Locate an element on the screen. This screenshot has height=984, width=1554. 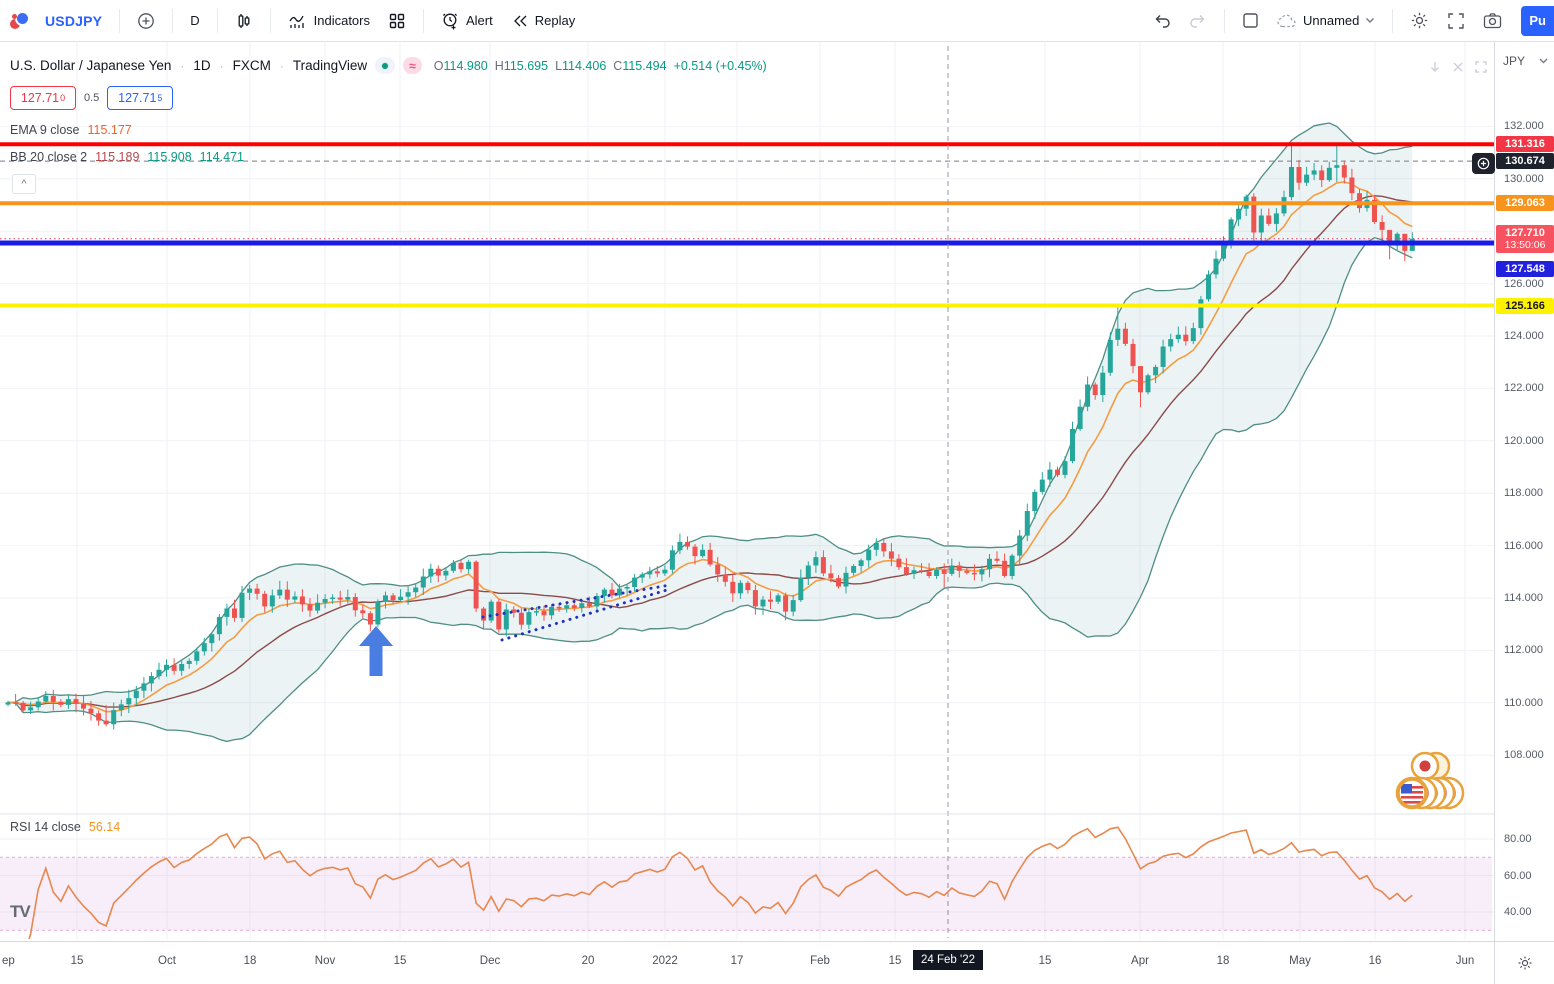
buy-button: 127.71 5 is located at coordinates (140, 98).